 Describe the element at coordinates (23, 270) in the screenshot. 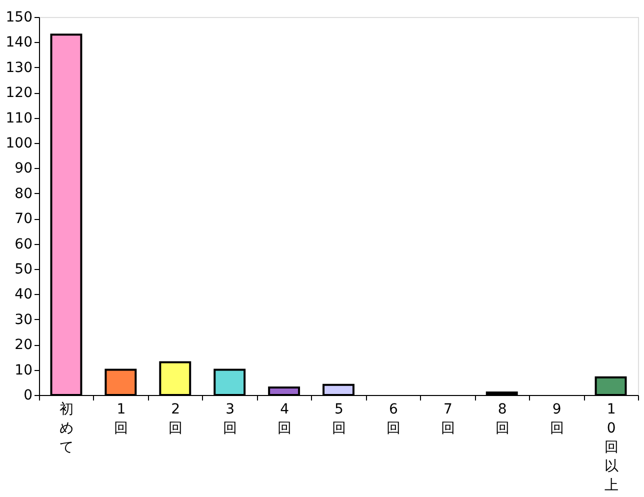

I see `y-tick-label: 50` at that location.